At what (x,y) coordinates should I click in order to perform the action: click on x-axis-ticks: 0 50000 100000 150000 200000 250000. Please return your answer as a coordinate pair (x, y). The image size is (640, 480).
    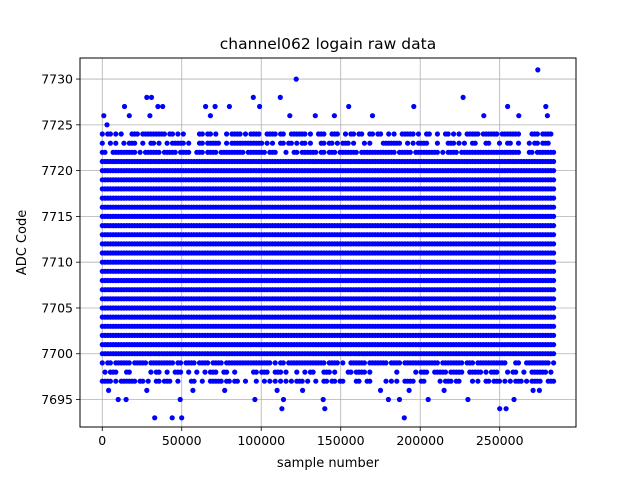
    Looking at the image, I should click on (311, 437).